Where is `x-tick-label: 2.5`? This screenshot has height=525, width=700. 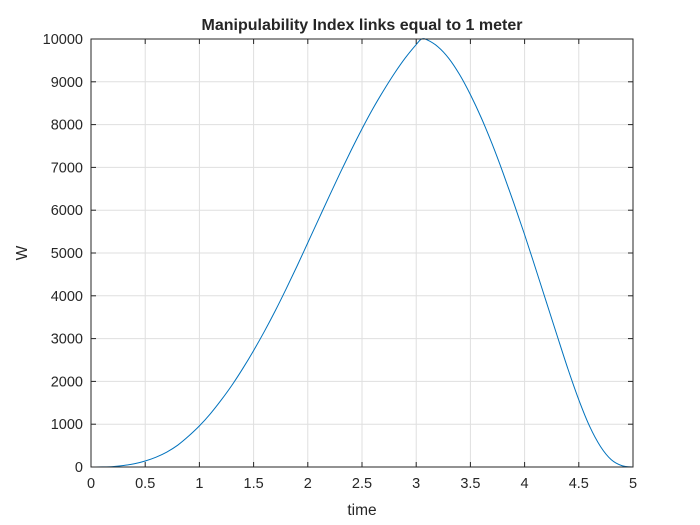
x-tick-label: 2.5 is located at coordinates (362, 484).